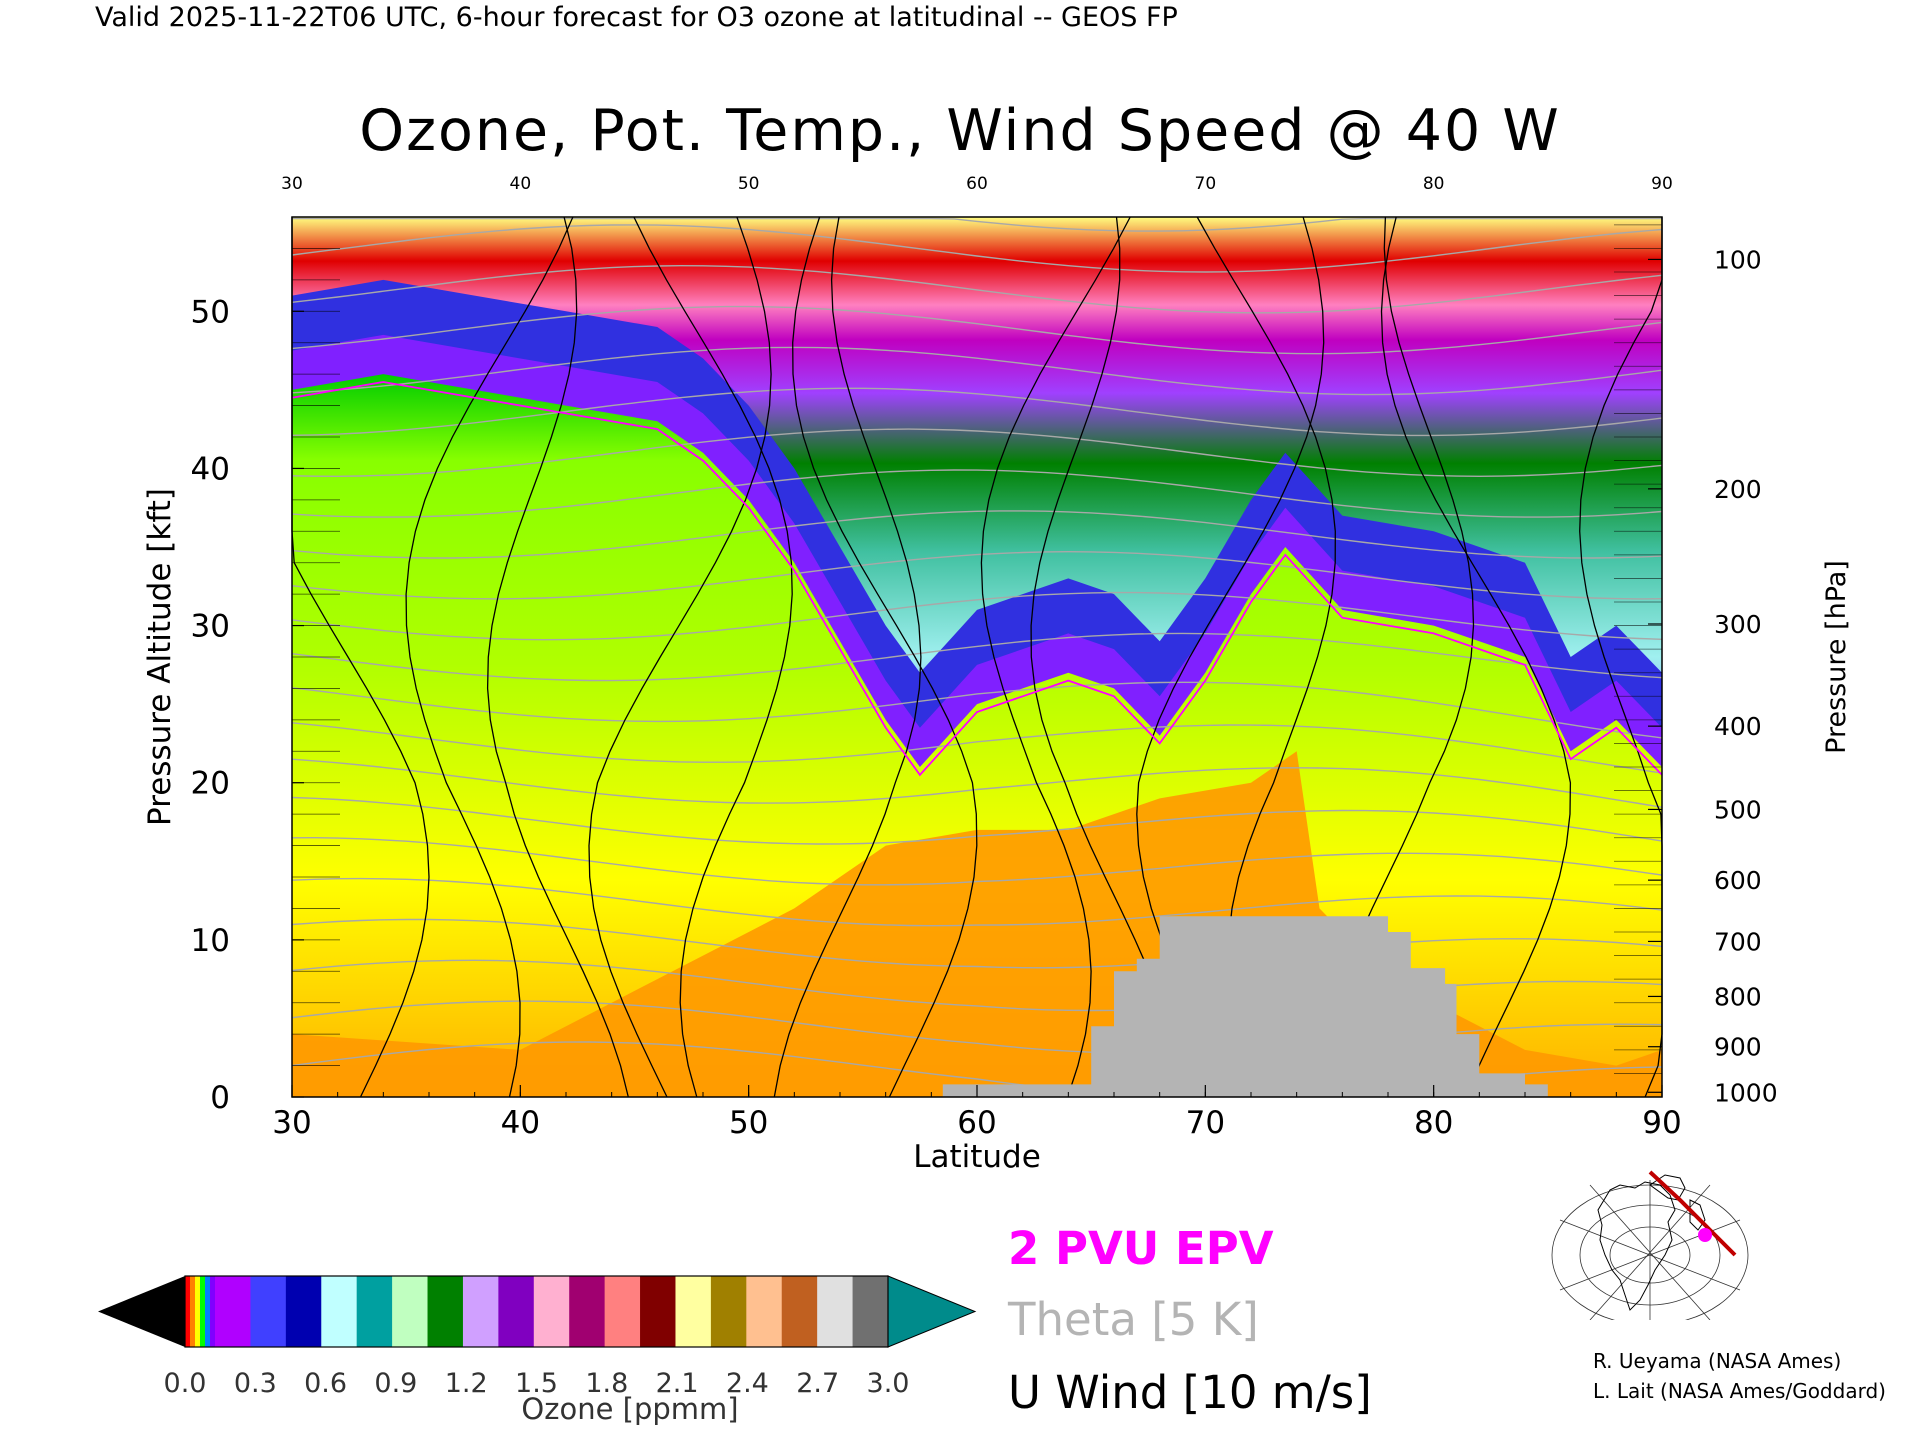  I want to click on chart-title: Ozone, Pot. Temp., Wind Speed @ 40 W, so click(960, 131).